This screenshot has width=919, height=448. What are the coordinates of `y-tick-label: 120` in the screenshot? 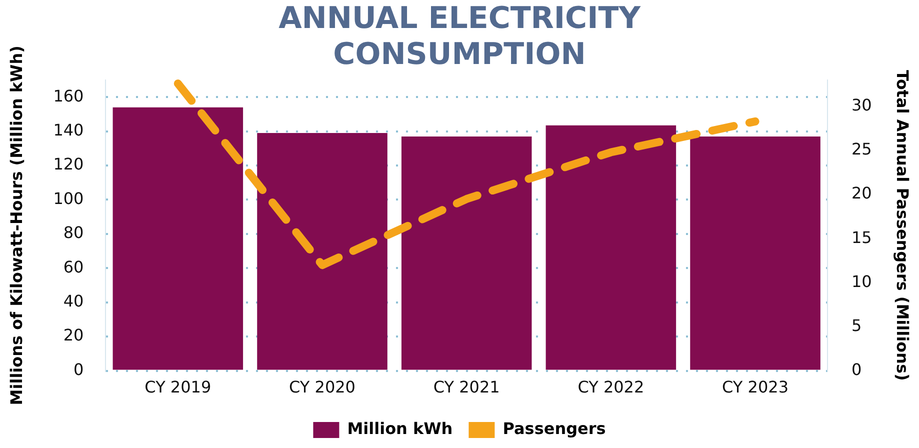 It's located at (68, 164).